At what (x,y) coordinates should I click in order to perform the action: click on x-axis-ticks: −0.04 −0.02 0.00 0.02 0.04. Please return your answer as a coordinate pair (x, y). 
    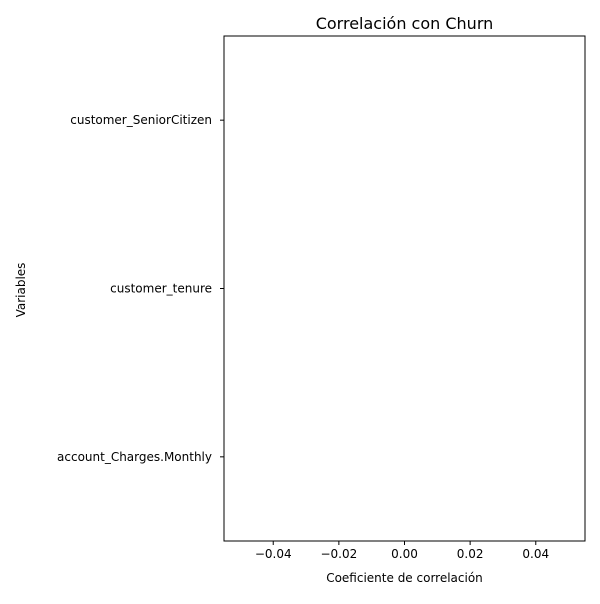
    Looking at the image, I should click on (402, 551).